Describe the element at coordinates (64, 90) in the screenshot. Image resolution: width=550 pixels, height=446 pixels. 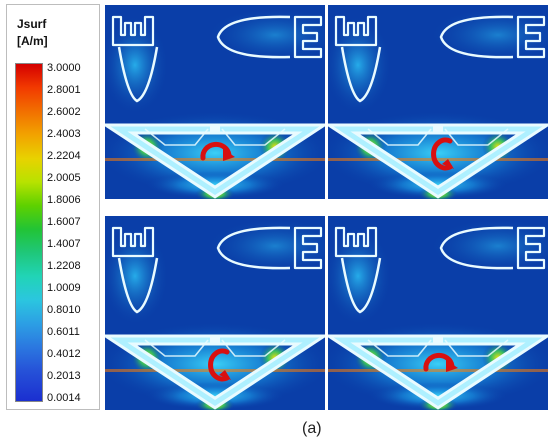
I see `legend-tick-label: 2.8001` at that location.